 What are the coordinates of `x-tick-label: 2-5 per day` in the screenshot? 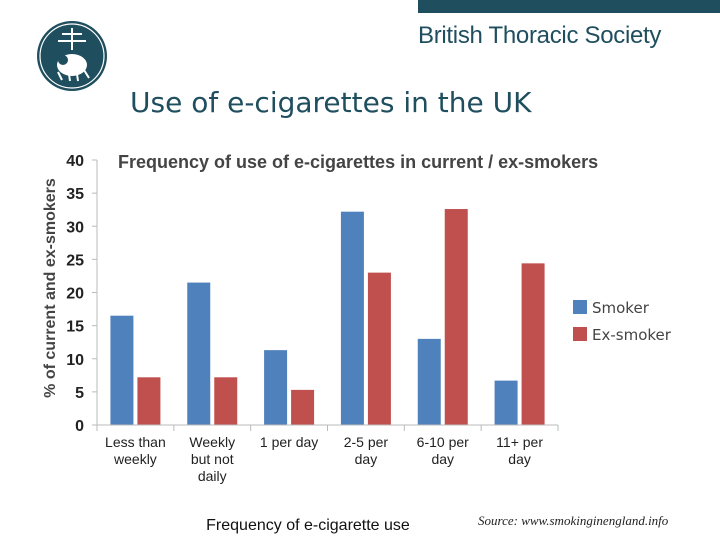 It's located at (366, 450).